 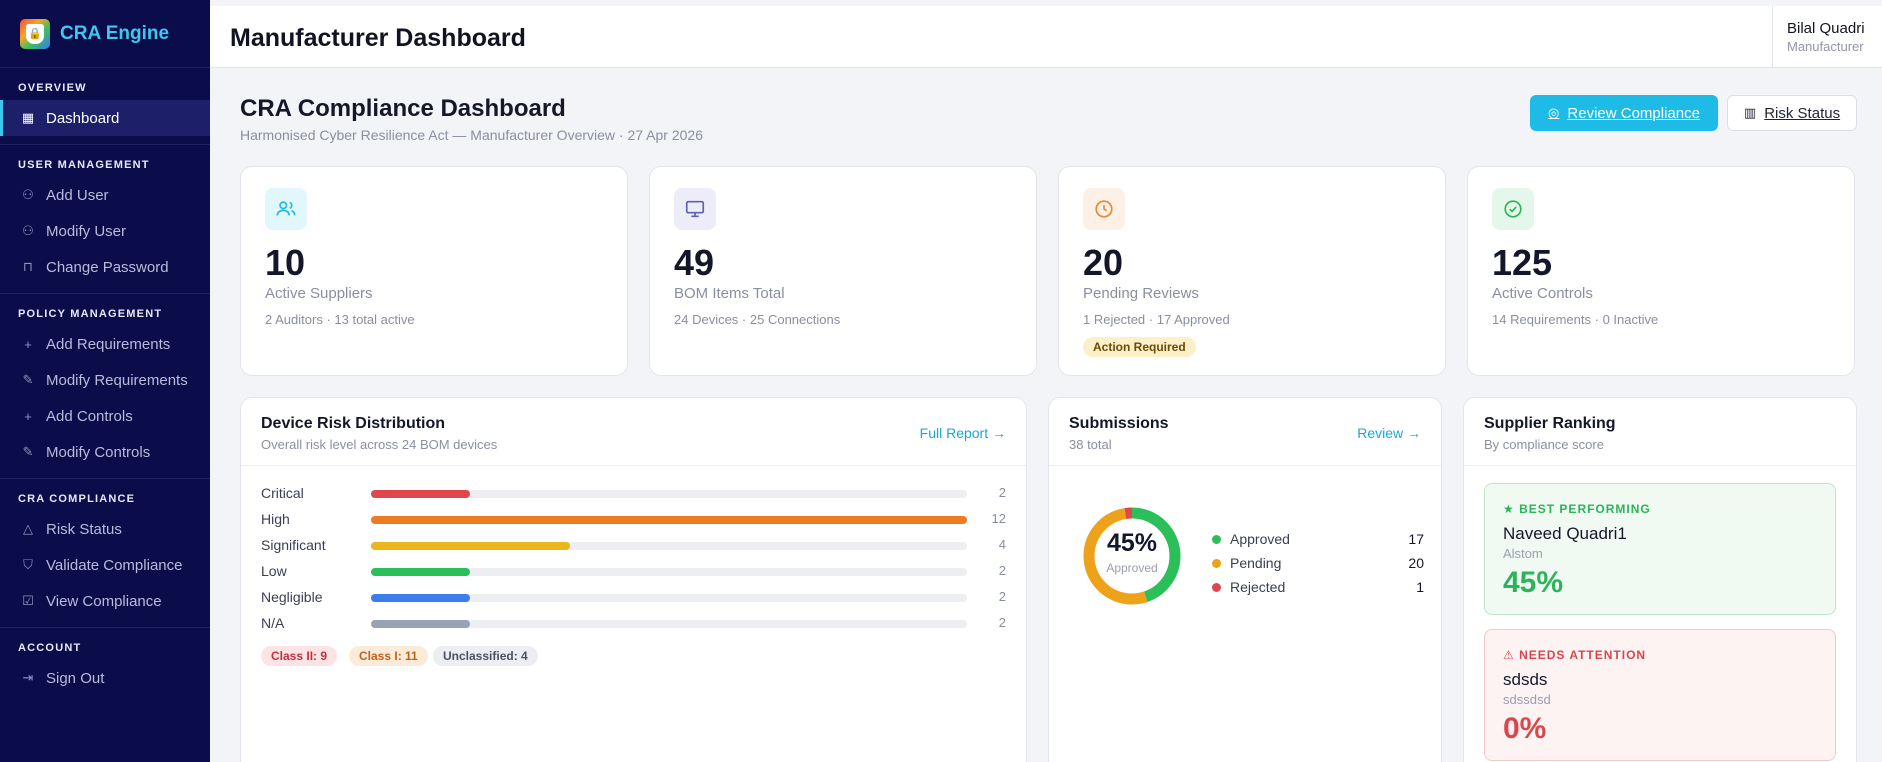 I want to click on sidebar-item-dashboard: ▦ Dashboard, so click(x=105, y=118).